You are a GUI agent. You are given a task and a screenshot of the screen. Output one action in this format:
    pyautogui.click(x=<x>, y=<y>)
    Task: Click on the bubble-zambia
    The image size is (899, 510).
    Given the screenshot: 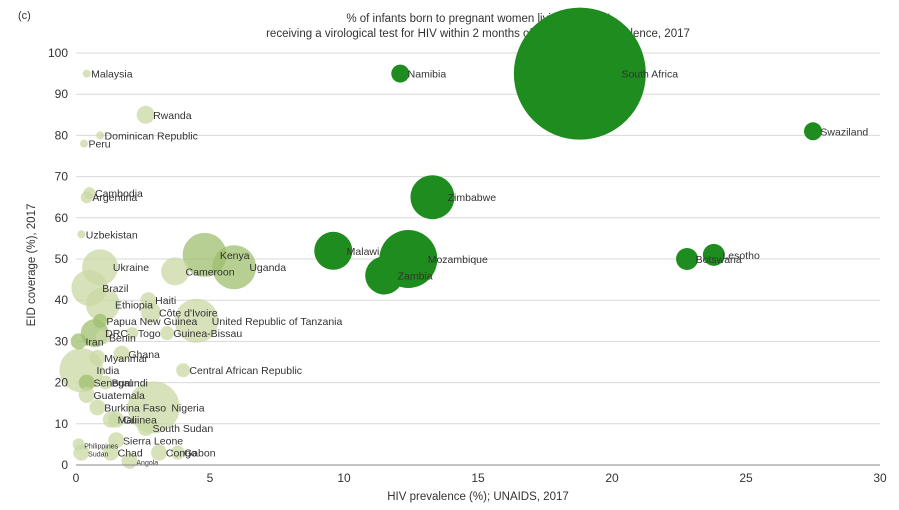 What is the action you would take?
    pyautogui.click(x=384, y=275)
    